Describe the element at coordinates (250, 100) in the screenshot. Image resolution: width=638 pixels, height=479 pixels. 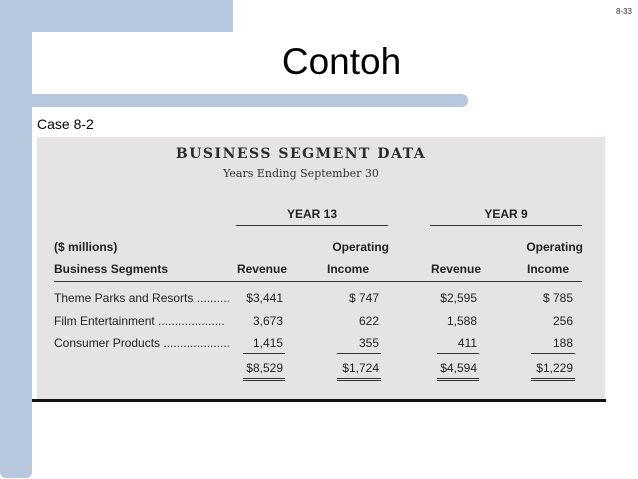
I see `decorative-title-bar` at that location.